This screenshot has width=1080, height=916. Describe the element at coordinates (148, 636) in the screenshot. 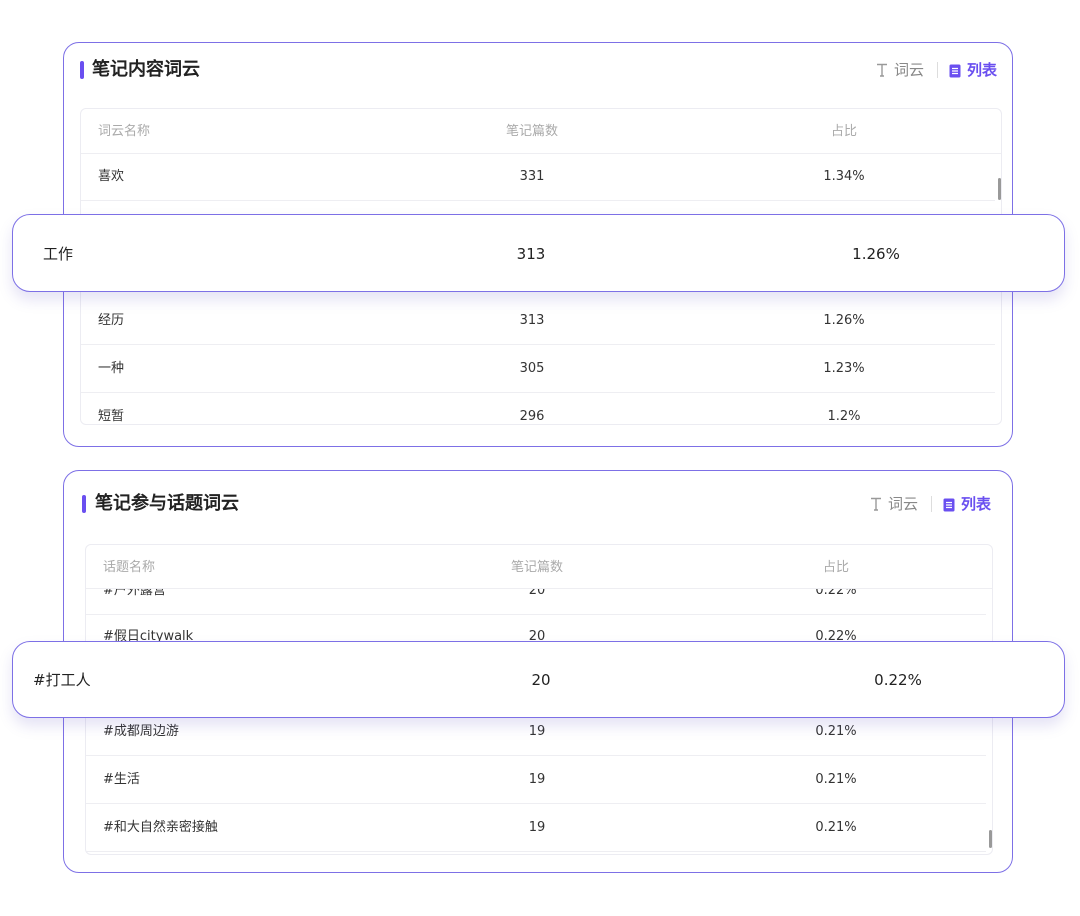

I see `table-cell: #假日citywalk` at that location.